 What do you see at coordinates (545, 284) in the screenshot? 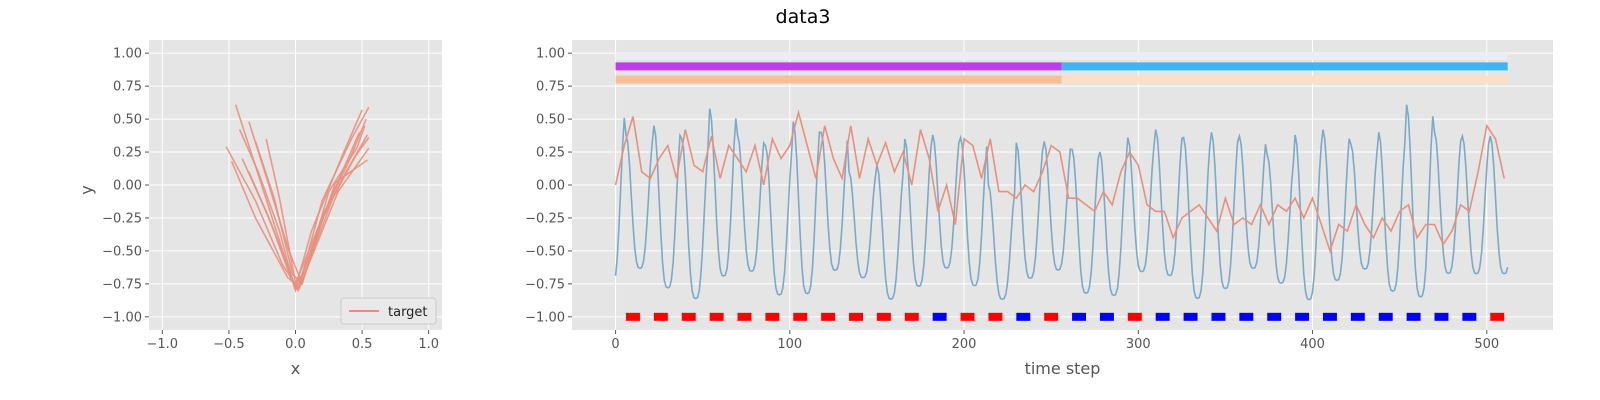
I see `right-y-tick-label: −0.75` at bounding box center [545, 284].